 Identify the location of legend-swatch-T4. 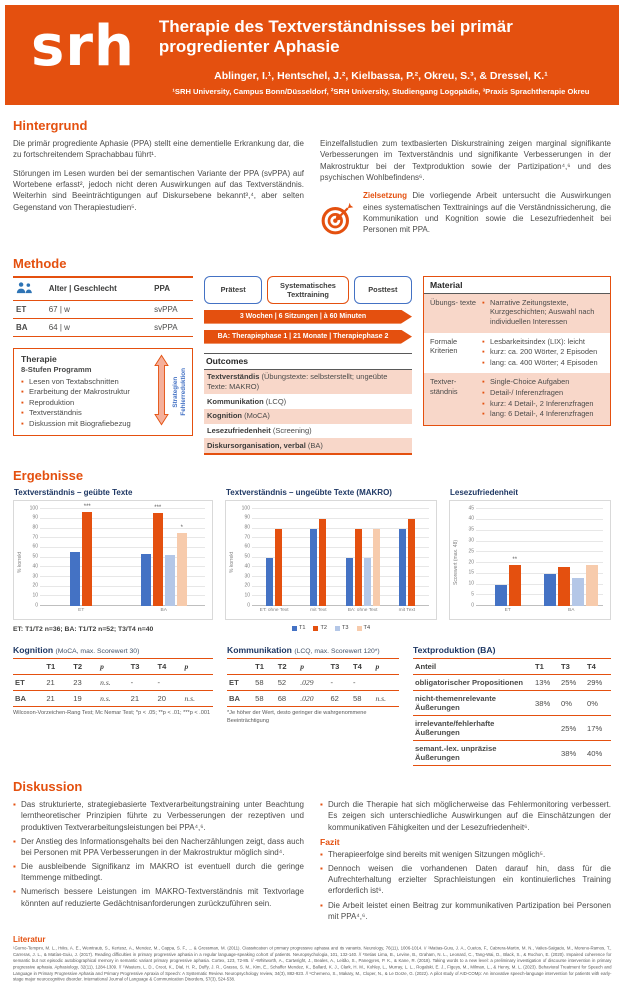
(359, 628).